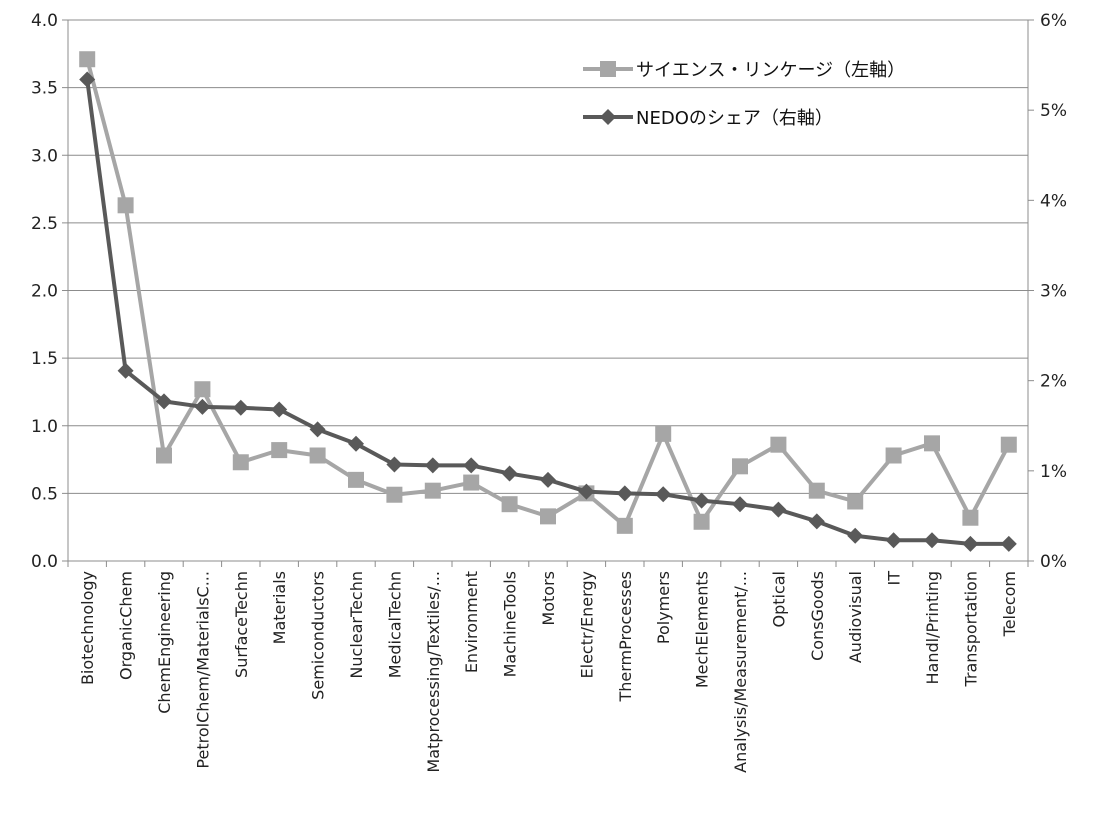 This screenshot has height=825, width=1094. What do you see at coordinates (44, 562) in the screenshot?
I see `left-tick-label: 0.0` at bounding box center [44, 562].